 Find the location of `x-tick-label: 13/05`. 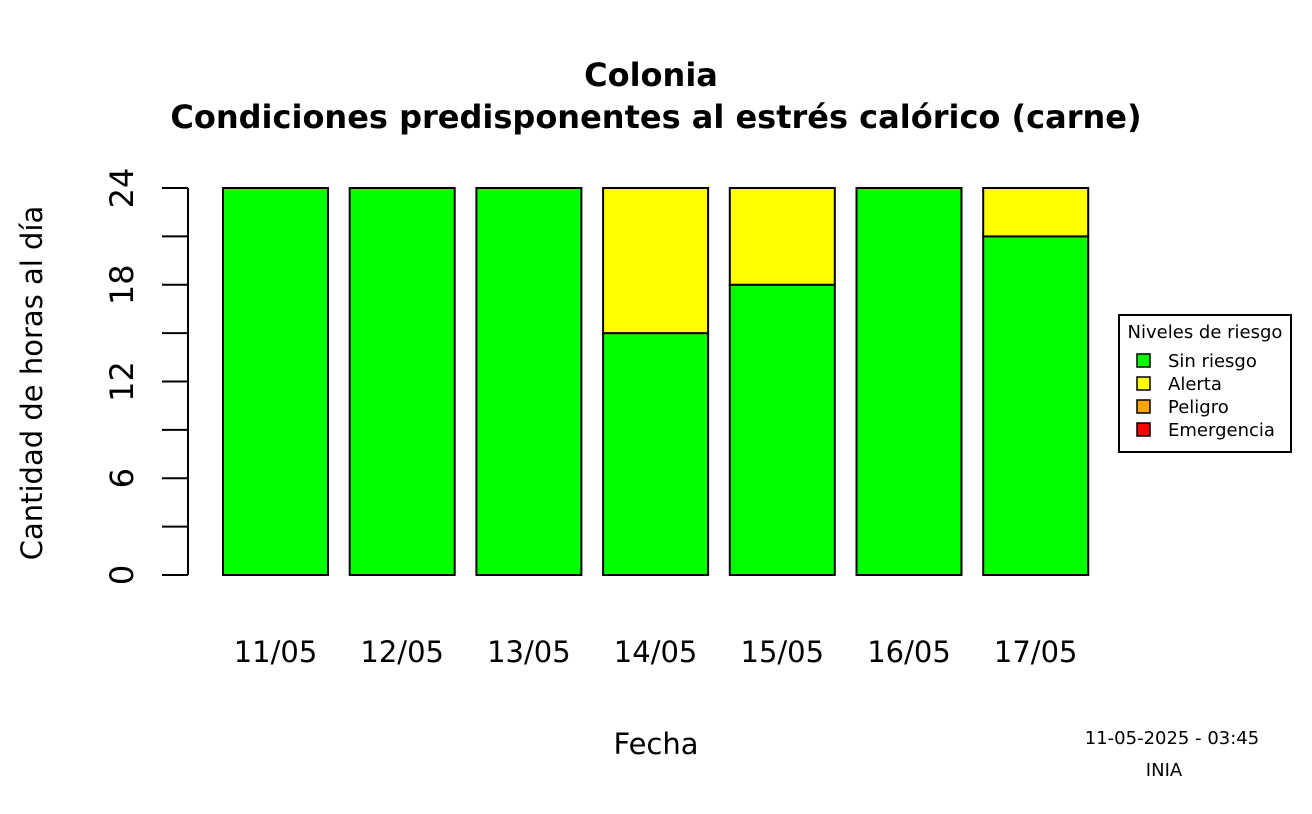

x-tick-label: 13/05 is located at coordinates (529, 652).